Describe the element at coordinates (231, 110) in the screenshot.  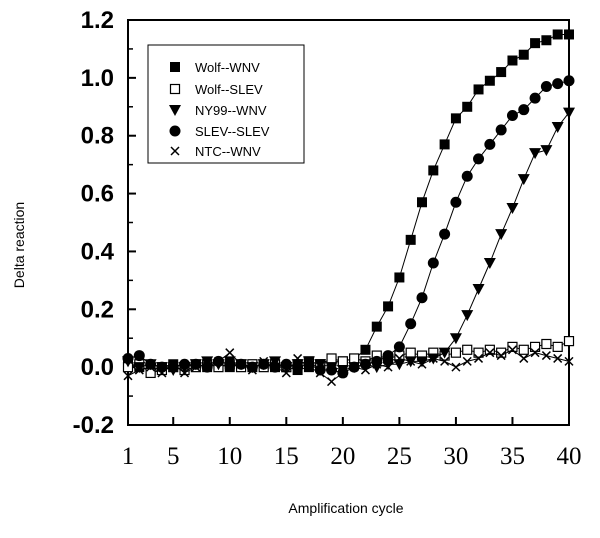
I see `legend-entry: NY99--WNV` at that location.